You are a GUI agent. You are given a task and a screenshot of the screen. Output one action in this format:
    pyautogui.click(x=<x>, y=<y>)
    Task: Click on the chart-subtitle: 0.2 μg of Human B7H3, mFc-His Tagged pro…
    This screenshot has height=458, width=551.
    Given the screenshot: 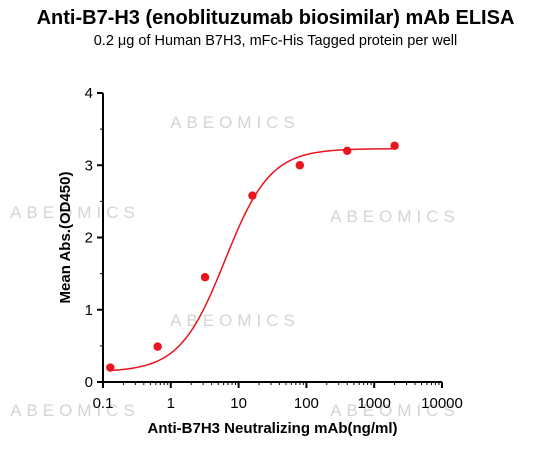 What is the action you would take?
    pyautogui.click(x=275, y=41)
    